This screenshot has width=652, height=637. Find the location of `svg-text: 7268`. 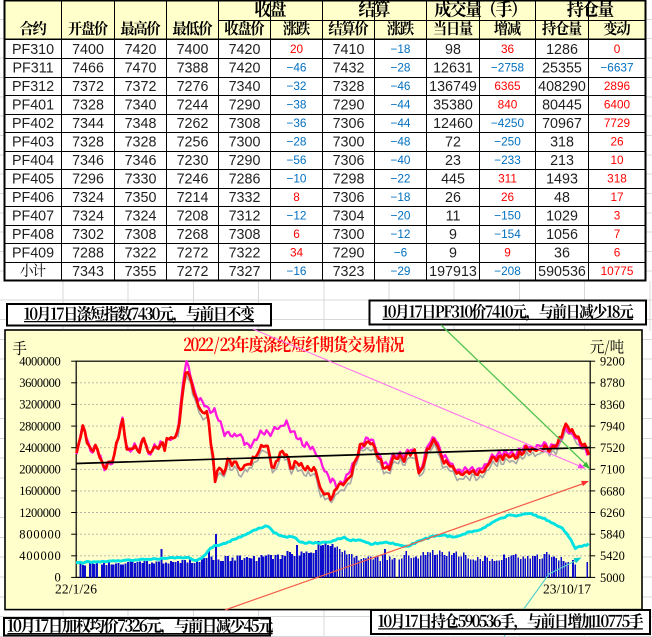

svg-text: 7268 is located at coordinates (193, 235).